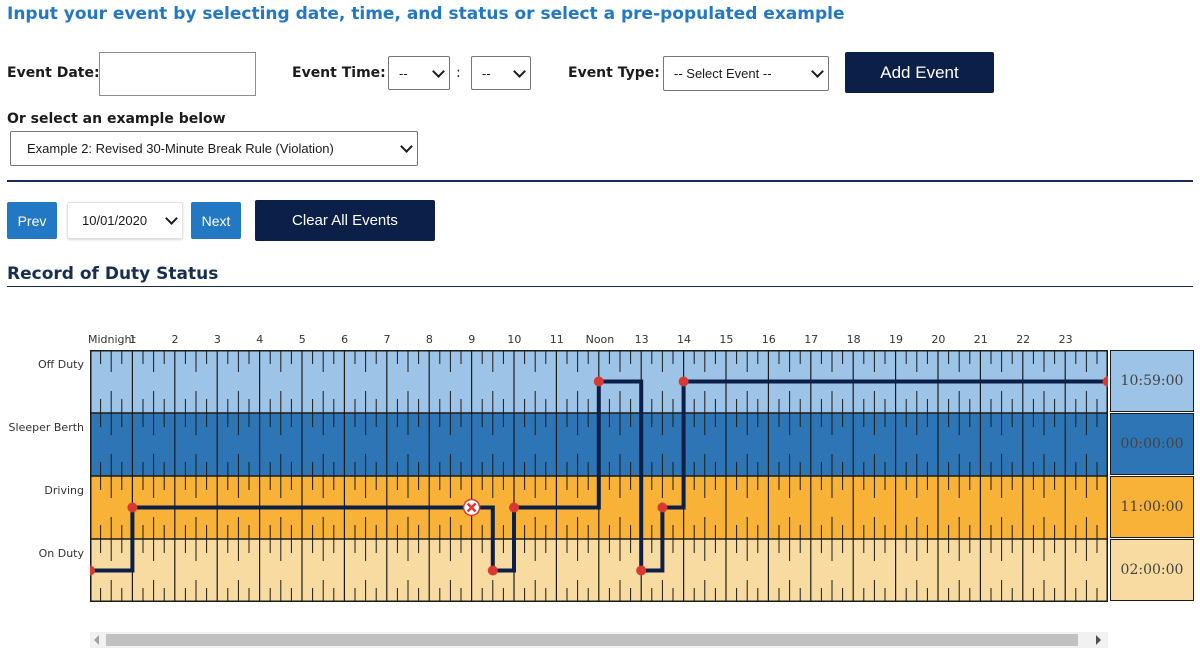 This screenshot has height=659, width=1200. I want to click on scrollbar-thumb, so click(592, 640).